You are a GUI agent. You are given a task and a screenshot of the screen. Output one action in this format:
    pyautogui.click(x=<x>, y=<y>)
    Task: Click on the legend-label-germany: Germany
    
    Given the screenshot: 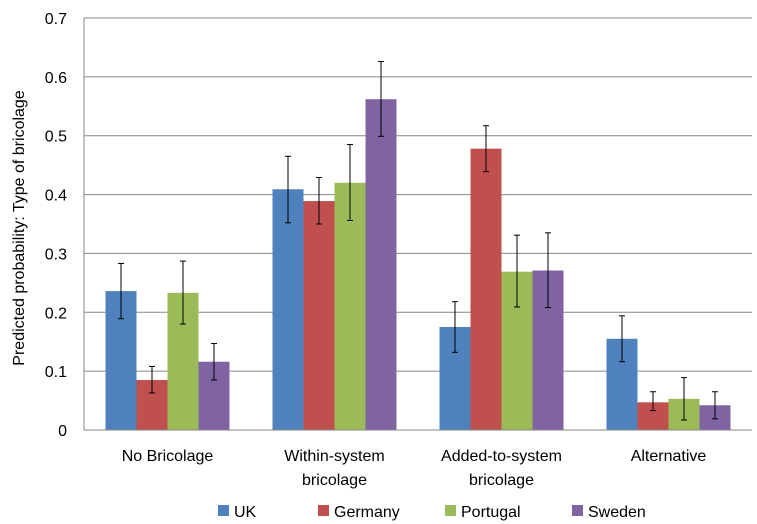 What is the action you would take?
    pyautogui.click(x=367, y=512)
    